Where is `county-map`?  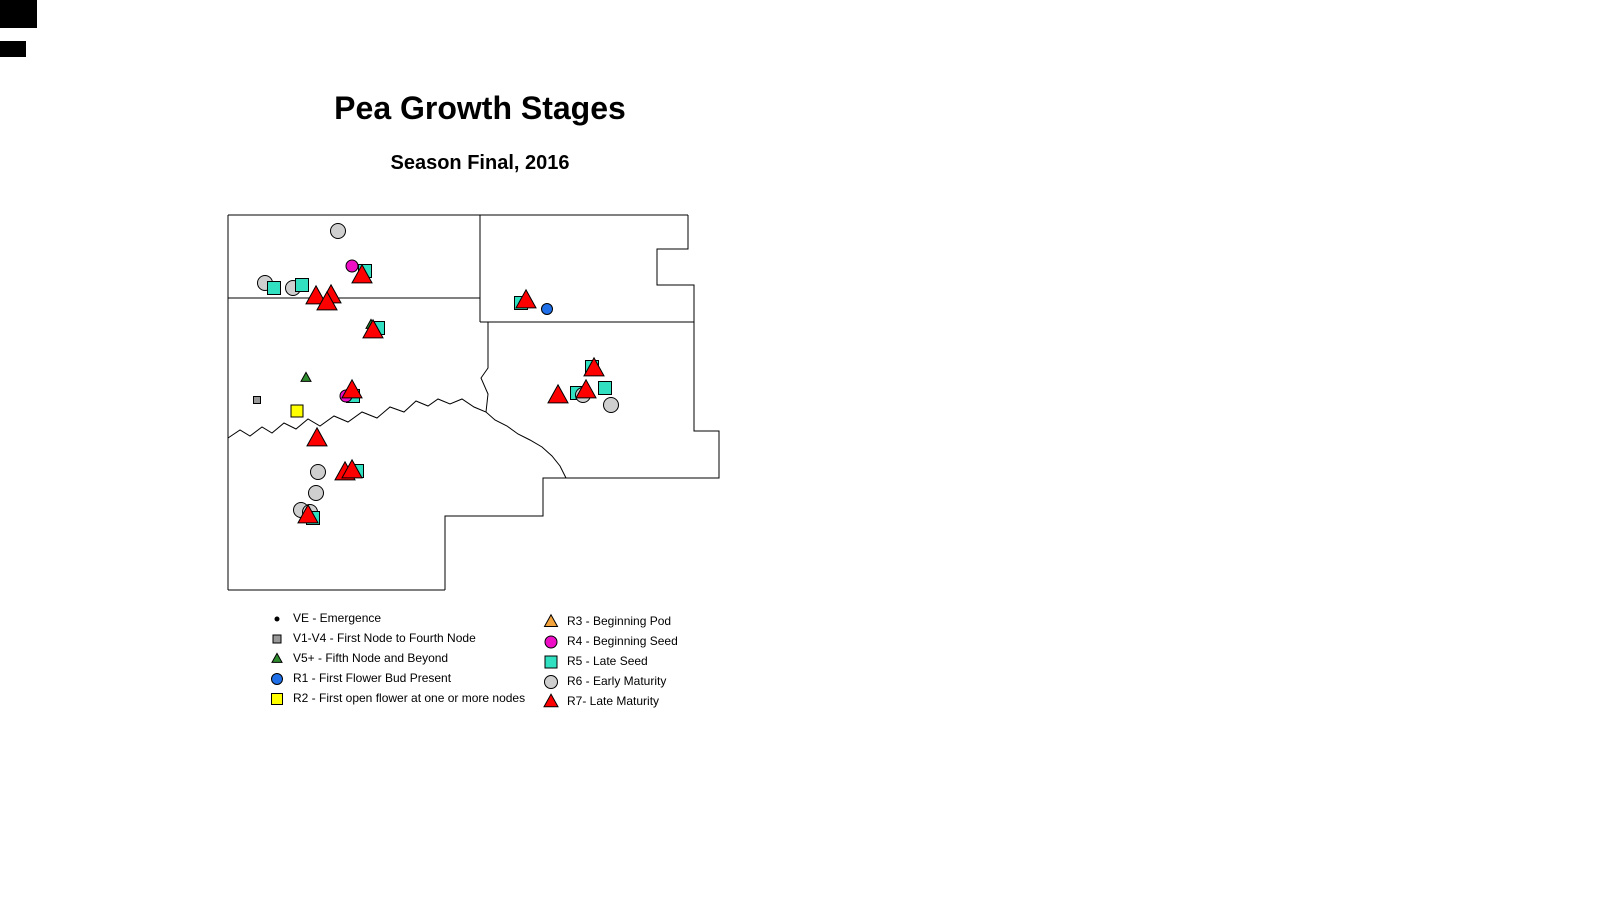 county-map is located at coordinates (473, 402).